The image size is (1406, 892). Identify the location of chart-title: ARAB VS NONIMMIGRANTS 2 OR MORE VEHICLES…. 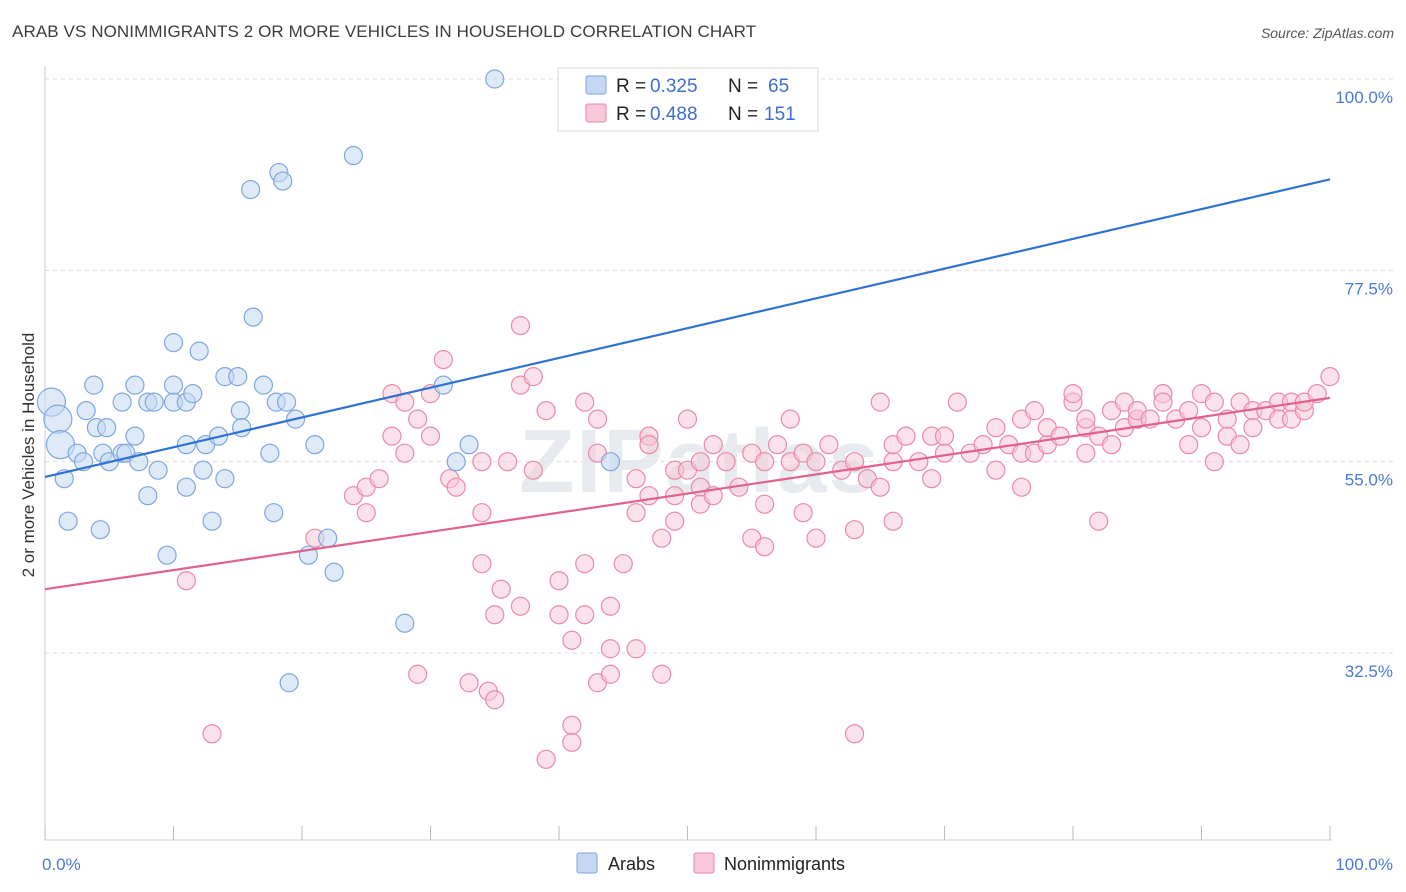
(384, 31).